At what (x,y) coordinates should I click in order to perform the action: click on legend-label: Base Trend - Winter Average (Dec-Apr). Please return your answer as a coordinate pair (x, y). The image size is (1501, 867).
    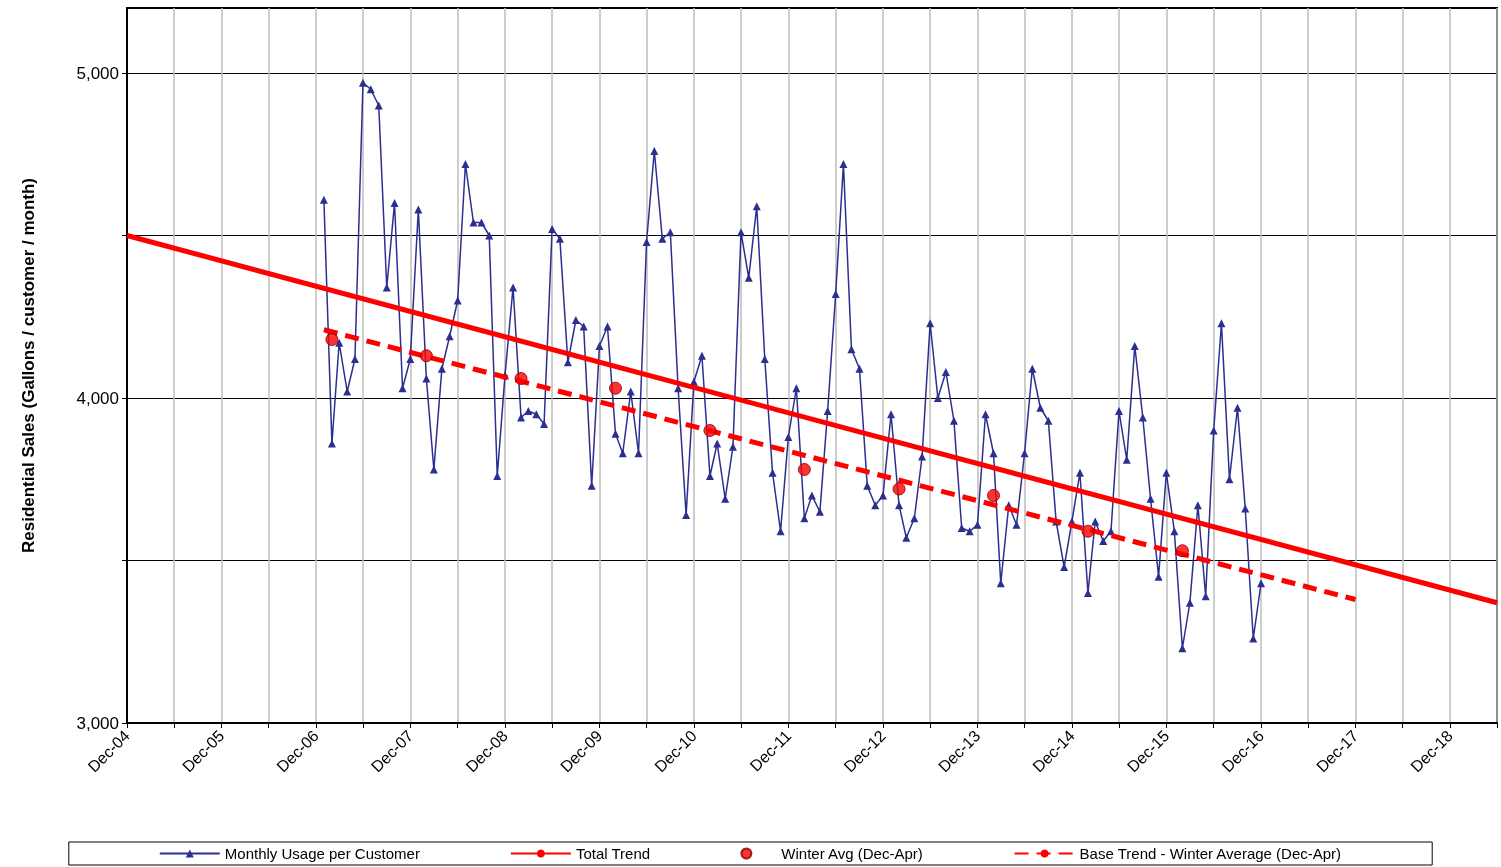
    Looking at the image, I should click on (1210, 853).